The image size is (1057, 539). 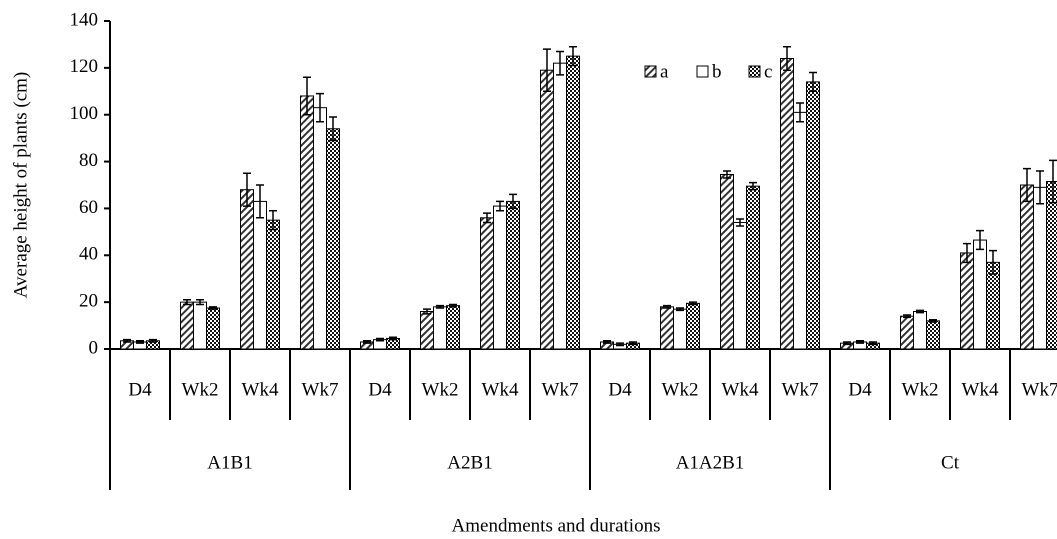 I want to click on legend-label: b, so click(x=717, y=71).